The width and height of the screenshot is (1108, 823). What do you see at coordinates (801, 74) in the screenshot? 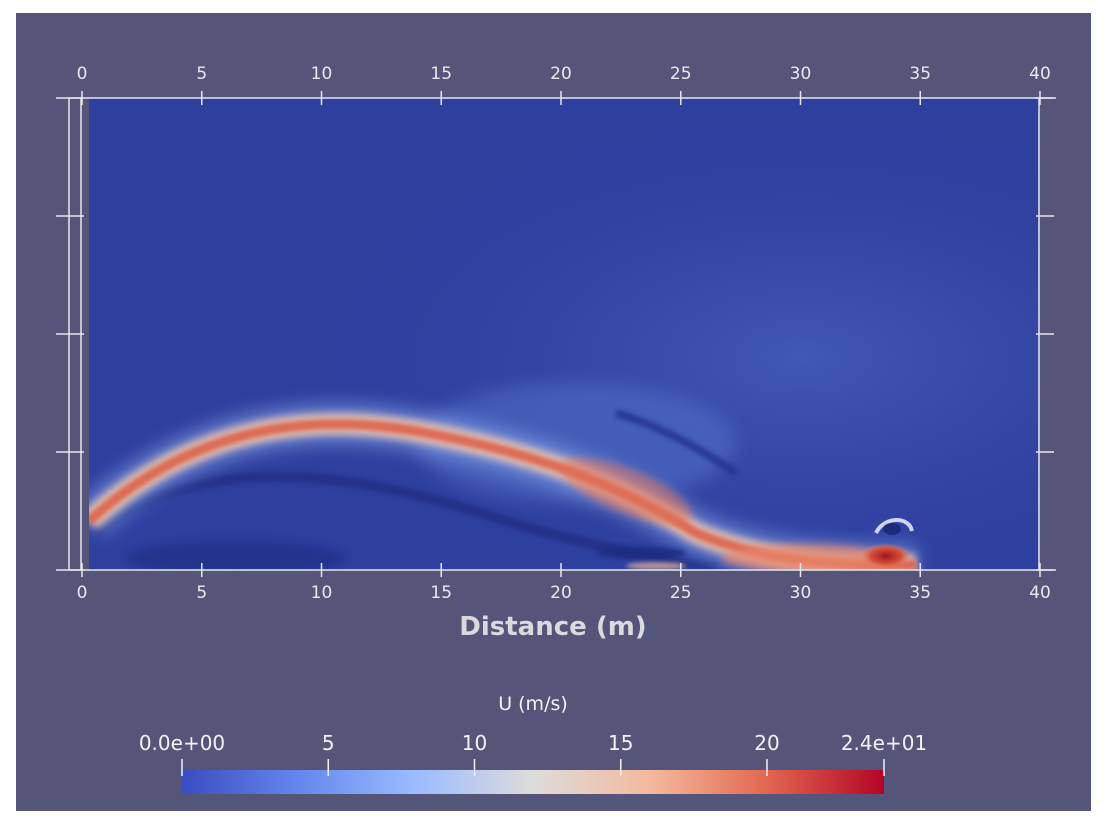
I see `top-tick-label: 30` at bounding box center [801, 74].